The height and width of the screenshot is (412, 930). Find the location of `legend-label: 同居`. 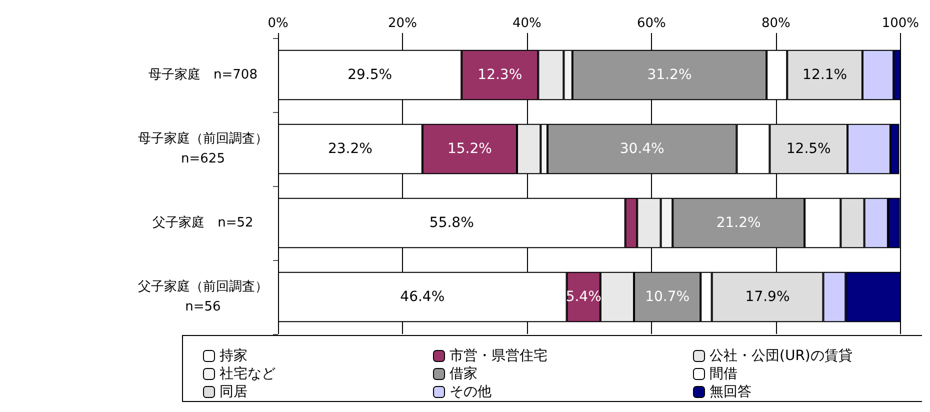

legend-label: 同居 is located at coordinates (234, 392).